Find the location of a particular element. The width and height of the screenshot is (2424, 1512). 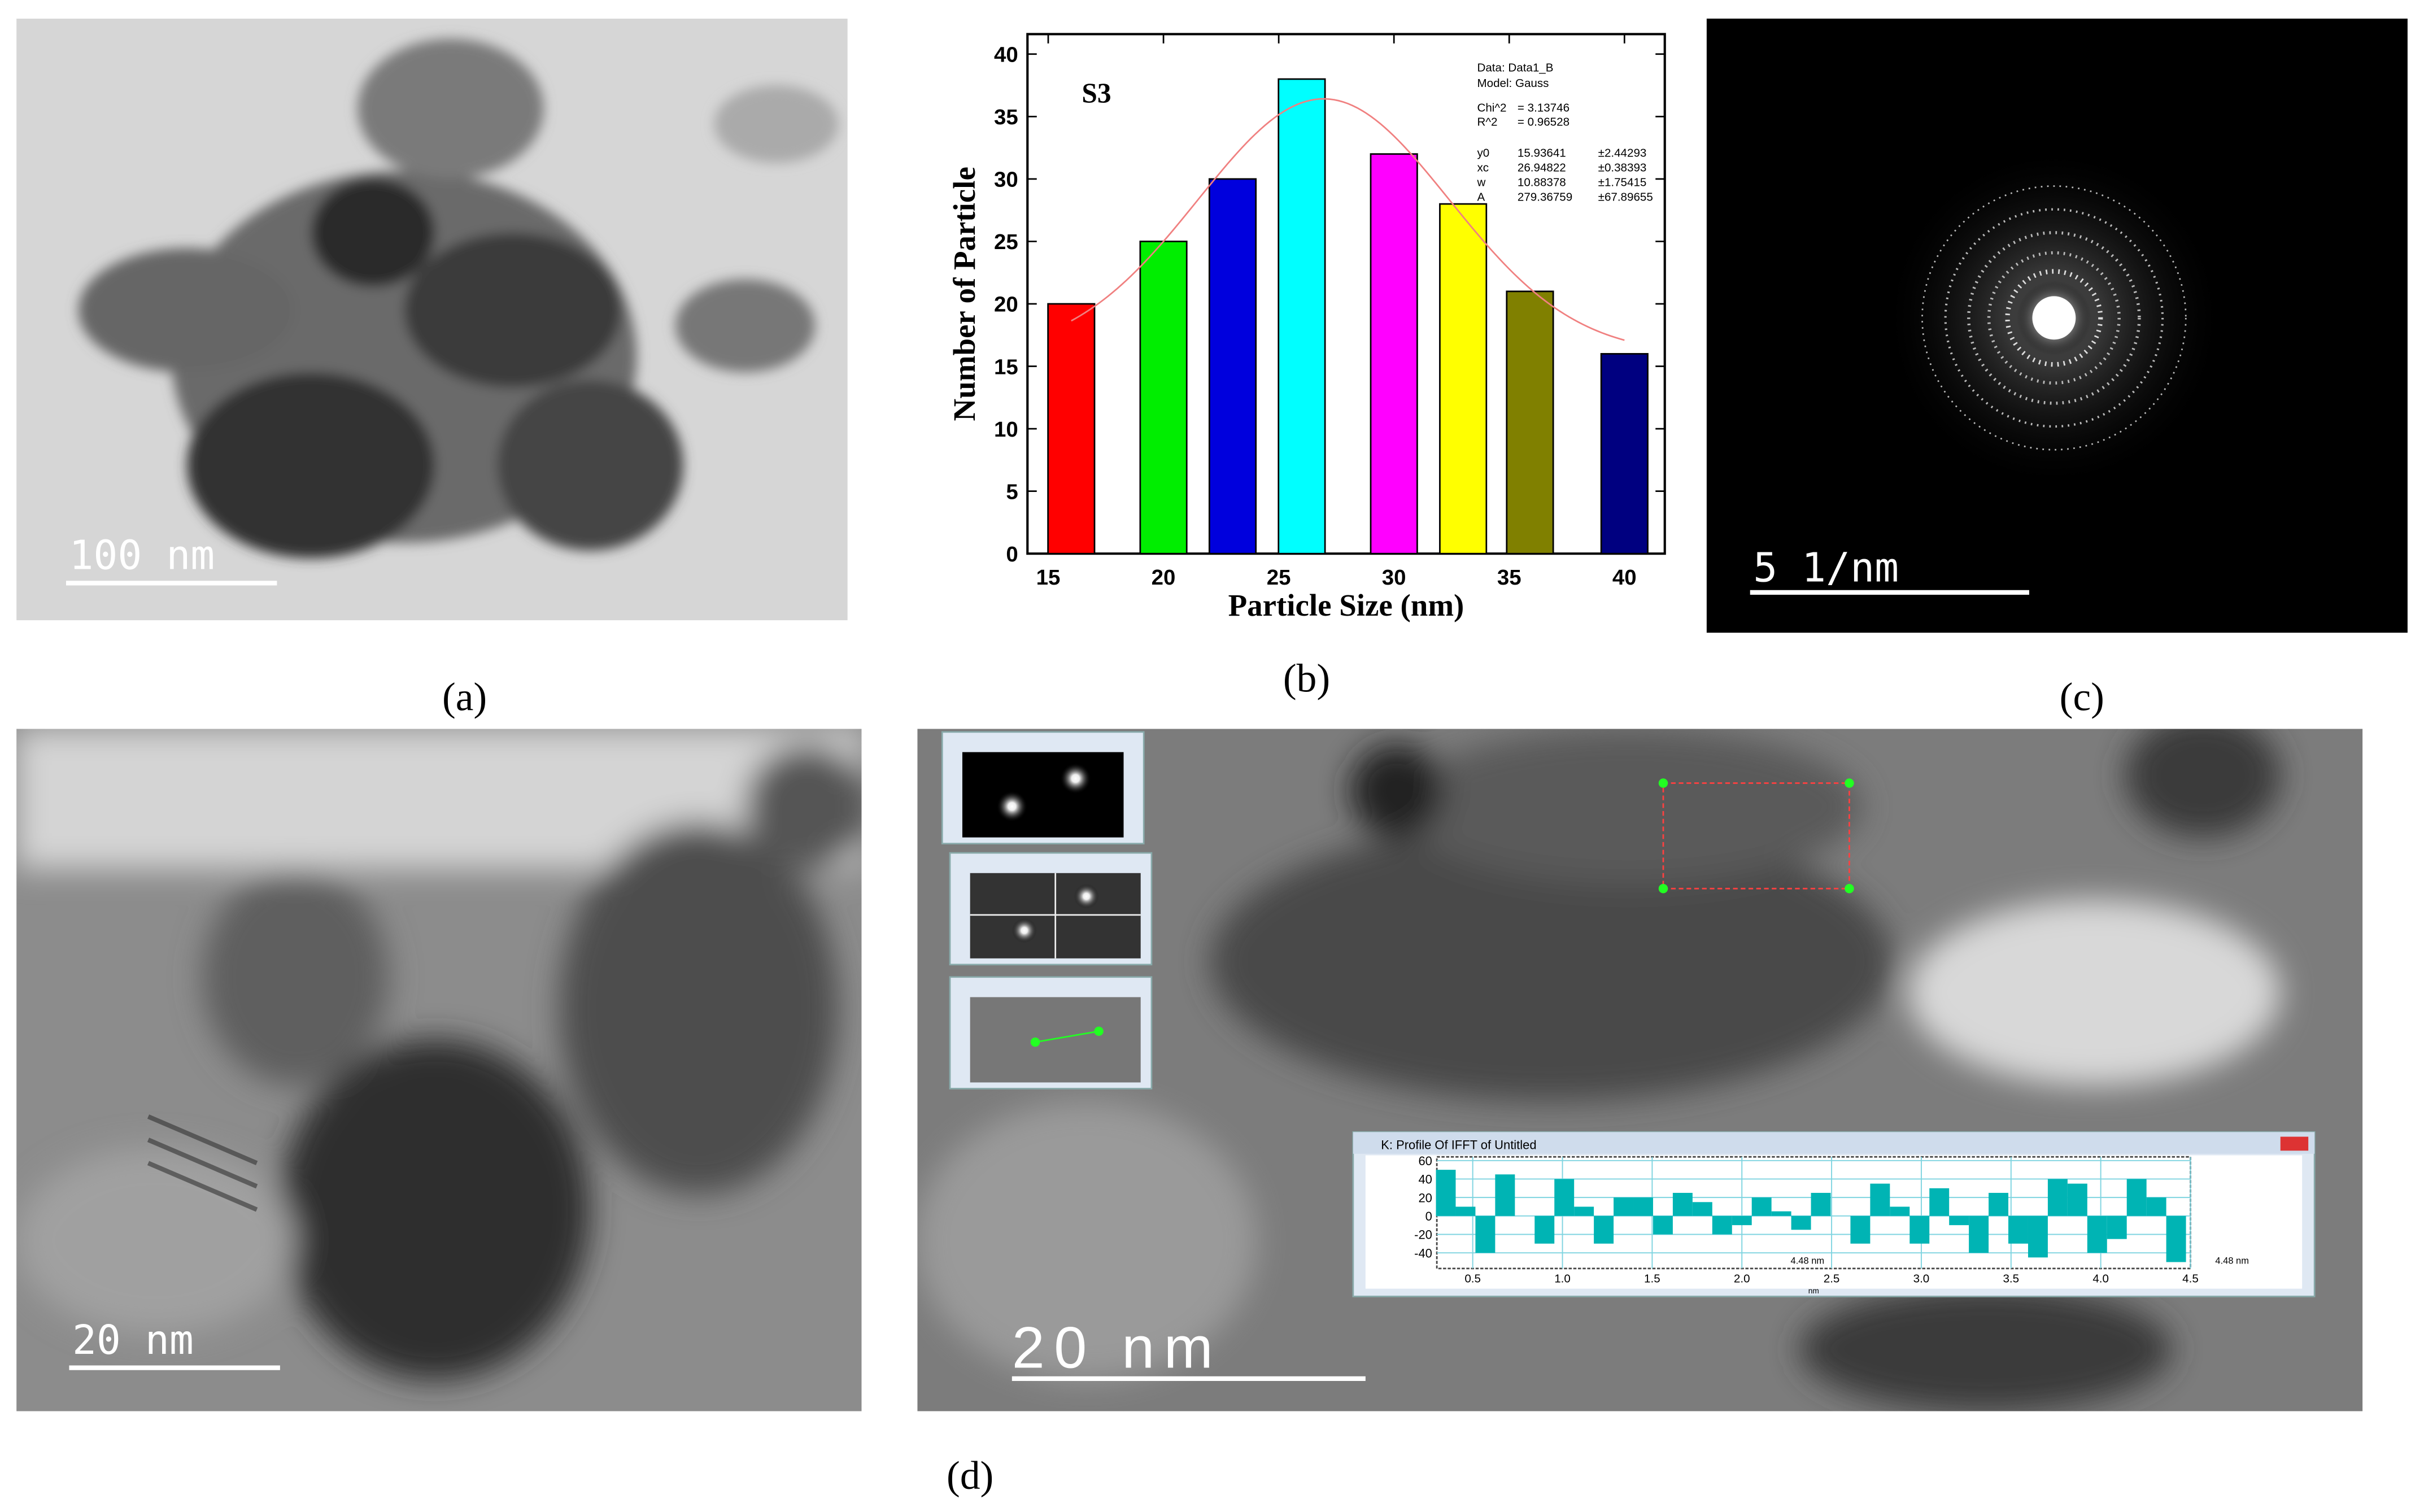

fit-stat-name: Chi^2 is located at coordinates (1492, 108).